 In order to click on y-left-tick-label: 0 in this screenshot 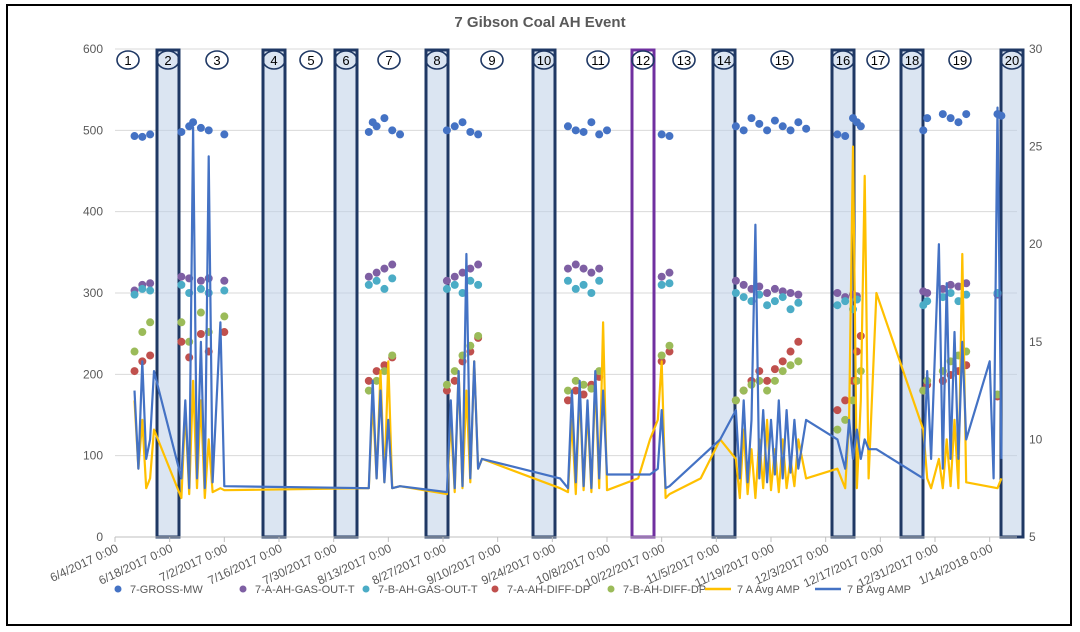, I will do `click(99, 537)`.